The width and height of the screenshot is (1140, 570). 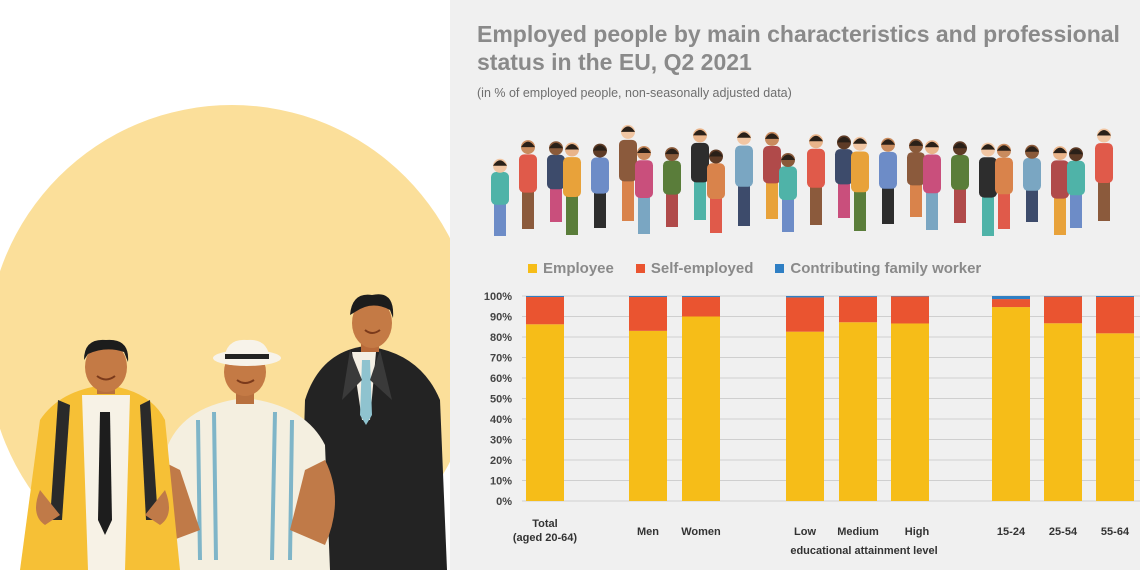 I want to click on x-label-low: Low, so click(x=805, y=532).